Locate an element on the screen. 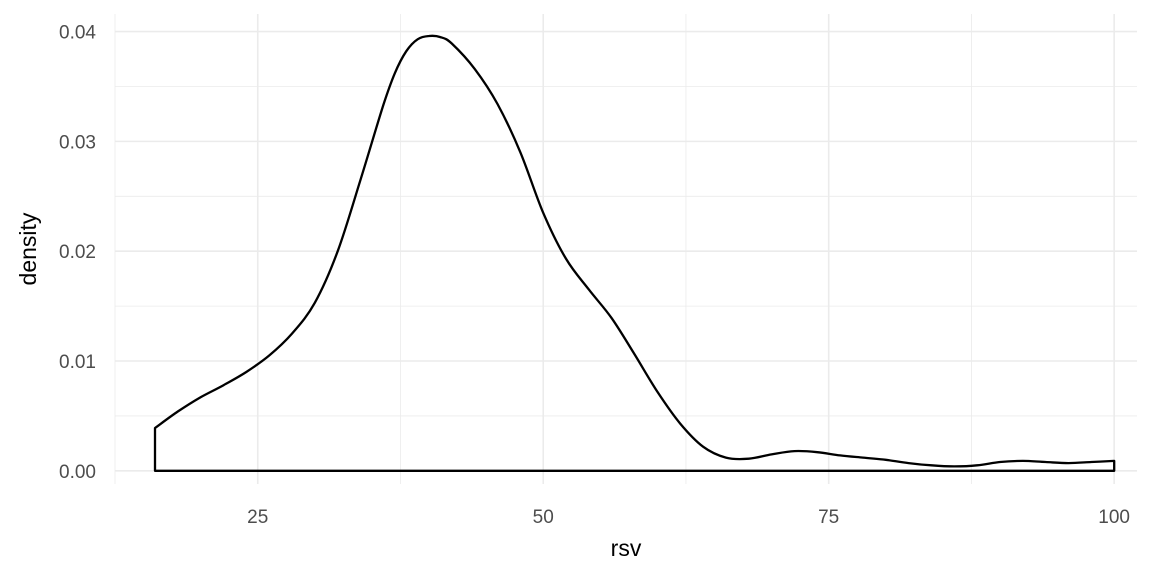 The width and height of the screenshot is (1152, 576). y-tick-label: 0.02 is located at coordinates (77, 252).